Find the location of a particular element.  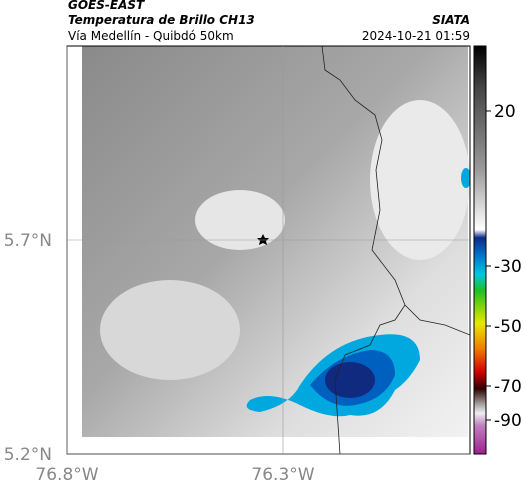

product: Temperatura de Brillo CH13 is located at coordinates (161, 20).